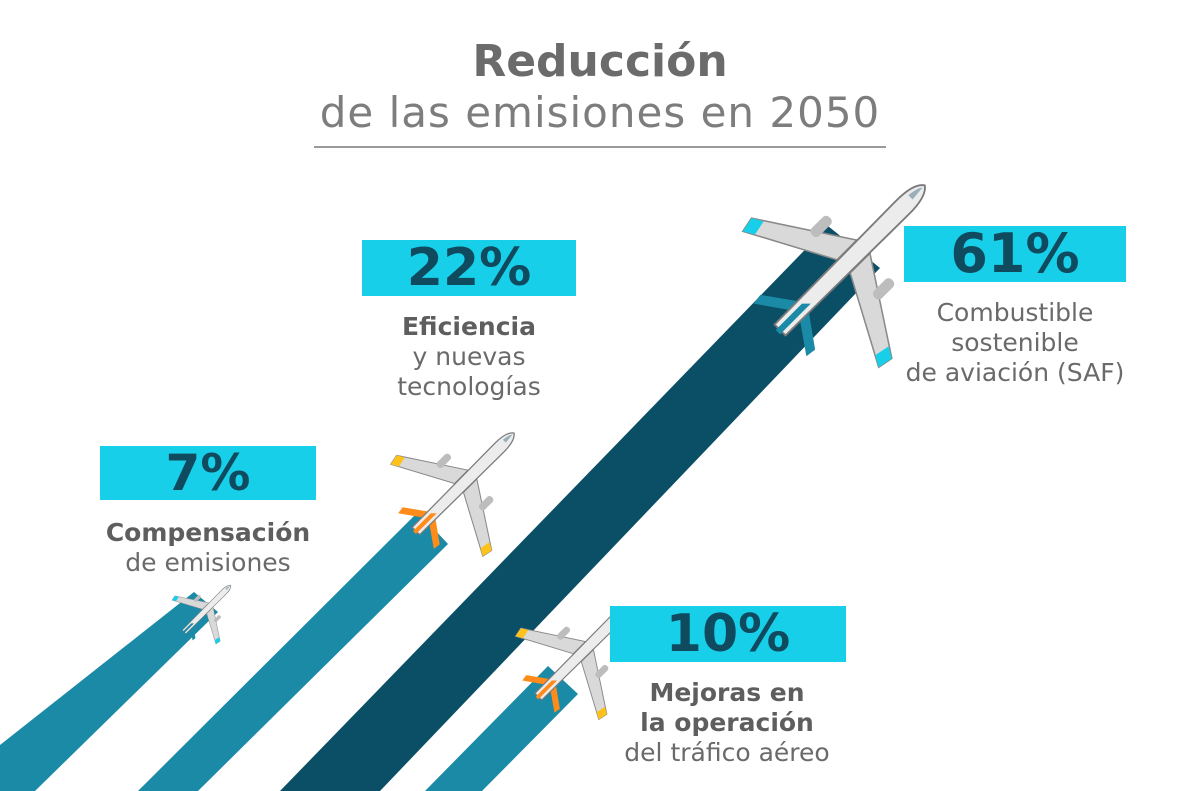 This screenshot has width=1200, height=791. I want to click on label-line: del tráfico aéreo, so click(727, 752).